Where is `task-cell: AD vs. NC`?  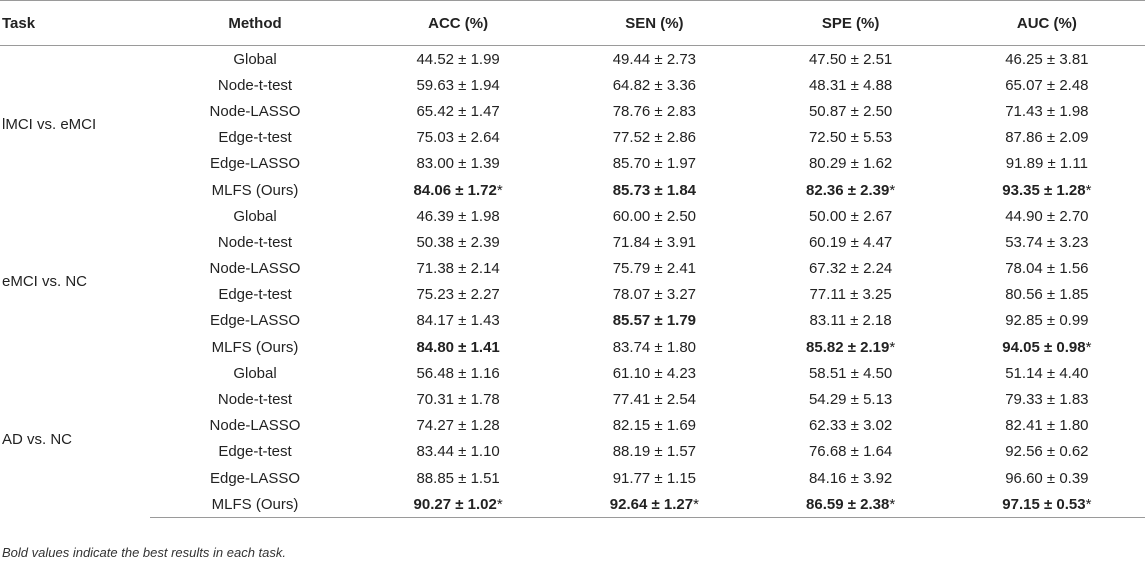
task-cell: AD vs. NC is located at coordinates (37, 439).